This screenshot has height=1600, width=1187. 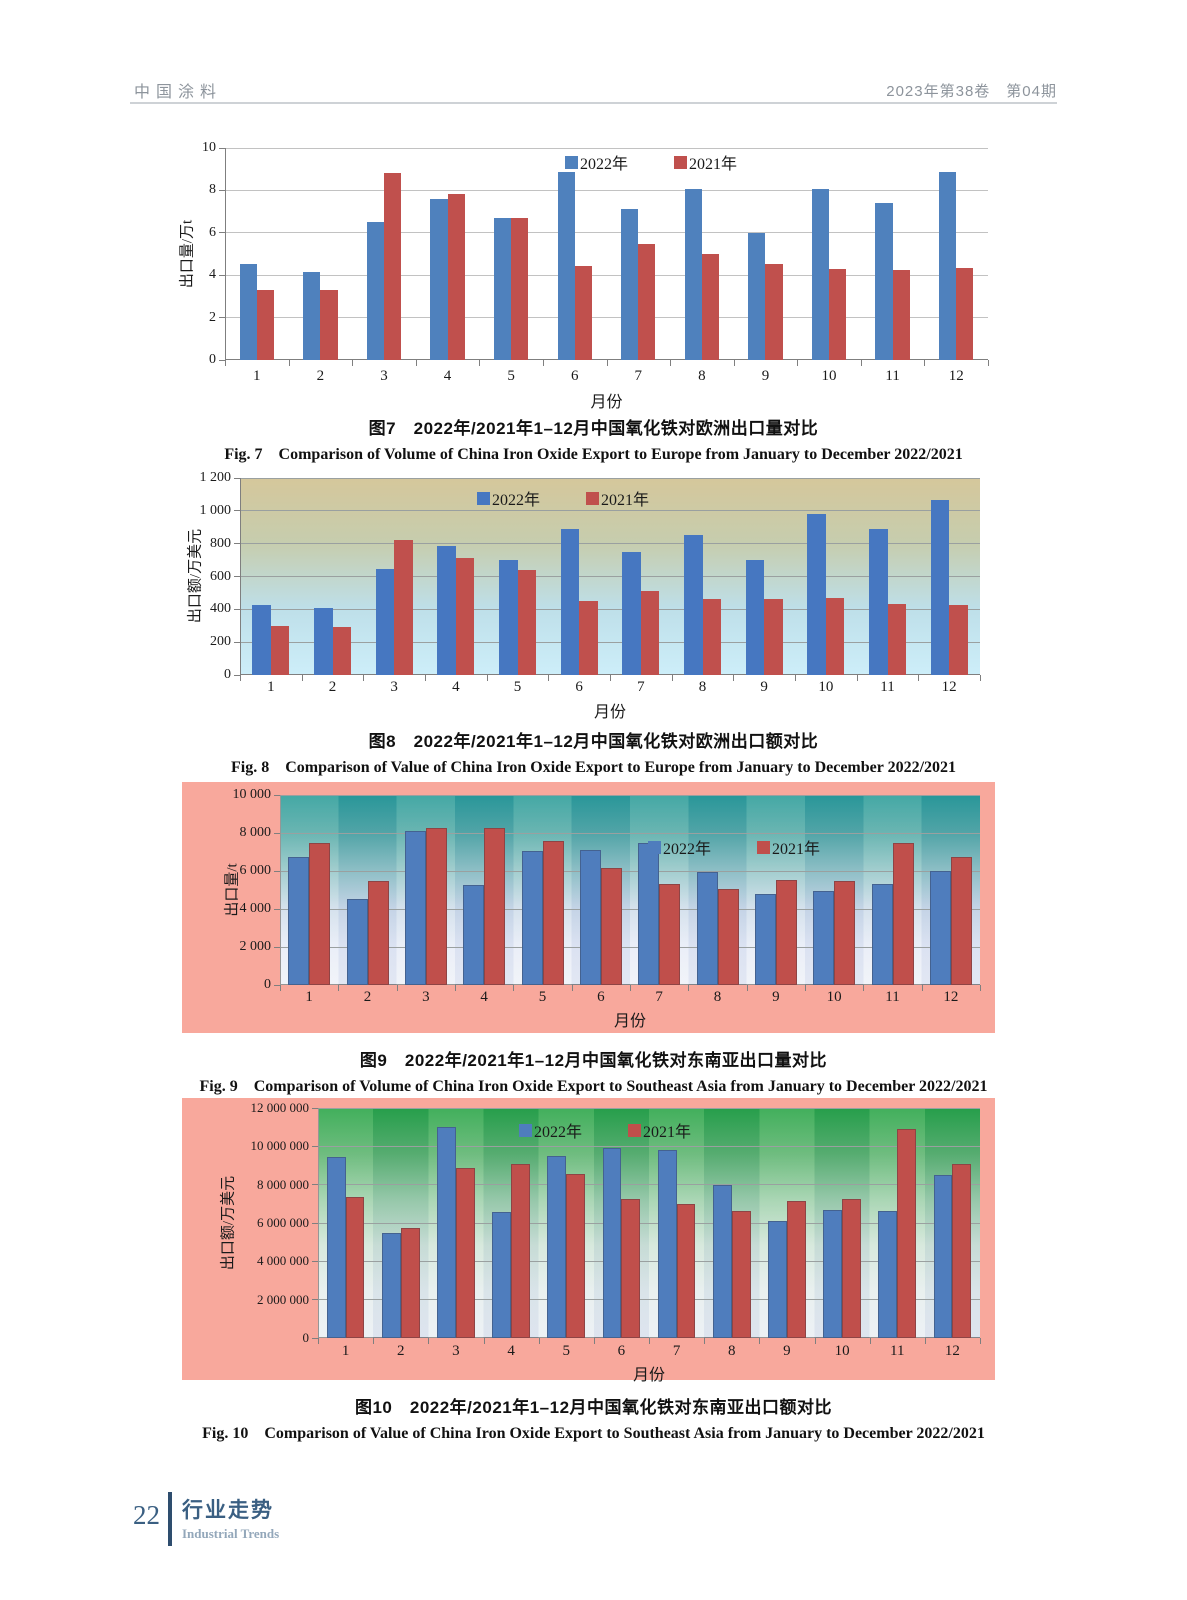 I want to click on fig8-x-tick-mark, so click(x=487, y=678).